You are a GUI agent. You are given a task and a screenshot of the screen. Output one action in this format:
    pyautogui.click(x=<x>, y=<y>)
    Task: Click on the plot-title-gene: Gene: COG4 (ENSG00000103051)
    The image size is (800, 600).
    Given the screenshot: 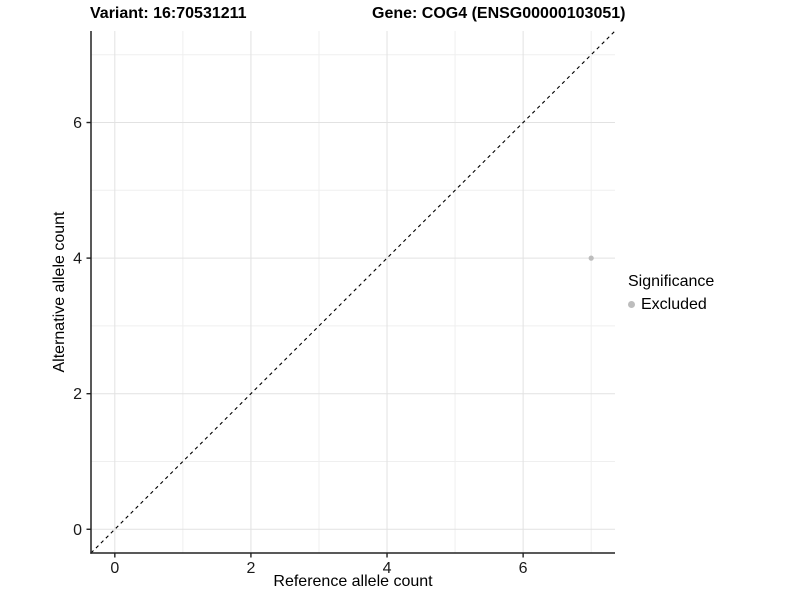 What is the action you would take?
    pyautogui.click(x=499, y=13)
    